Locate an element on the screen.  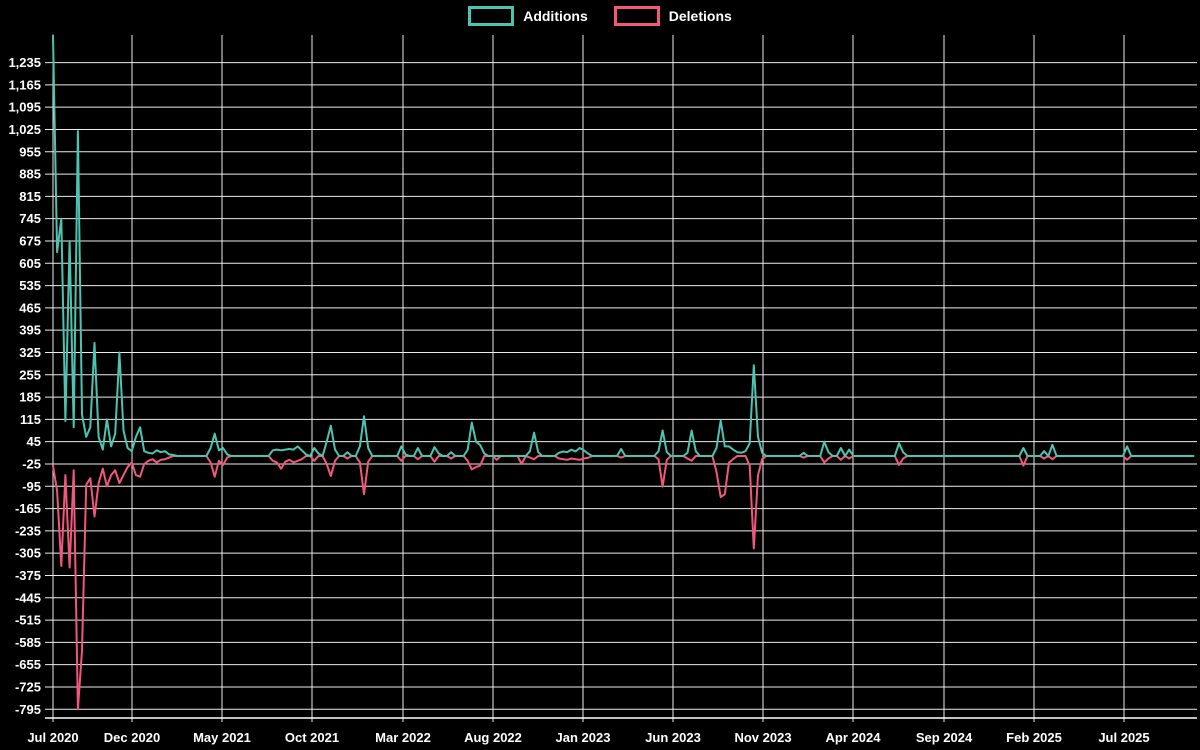
deletions-legend-label: Deletions is located at coordinates (700, 16).